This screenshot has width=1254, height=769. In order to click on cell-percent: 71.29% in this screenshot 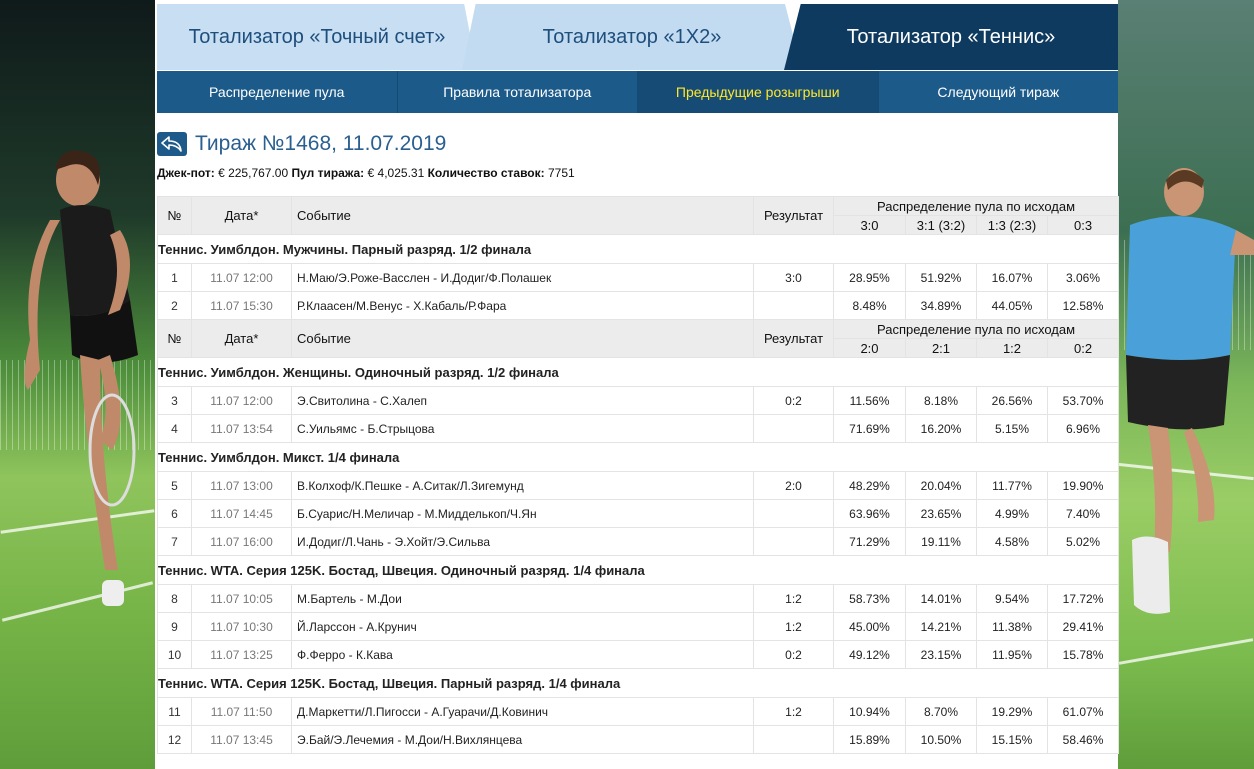, I will do `click(869, 541)`.